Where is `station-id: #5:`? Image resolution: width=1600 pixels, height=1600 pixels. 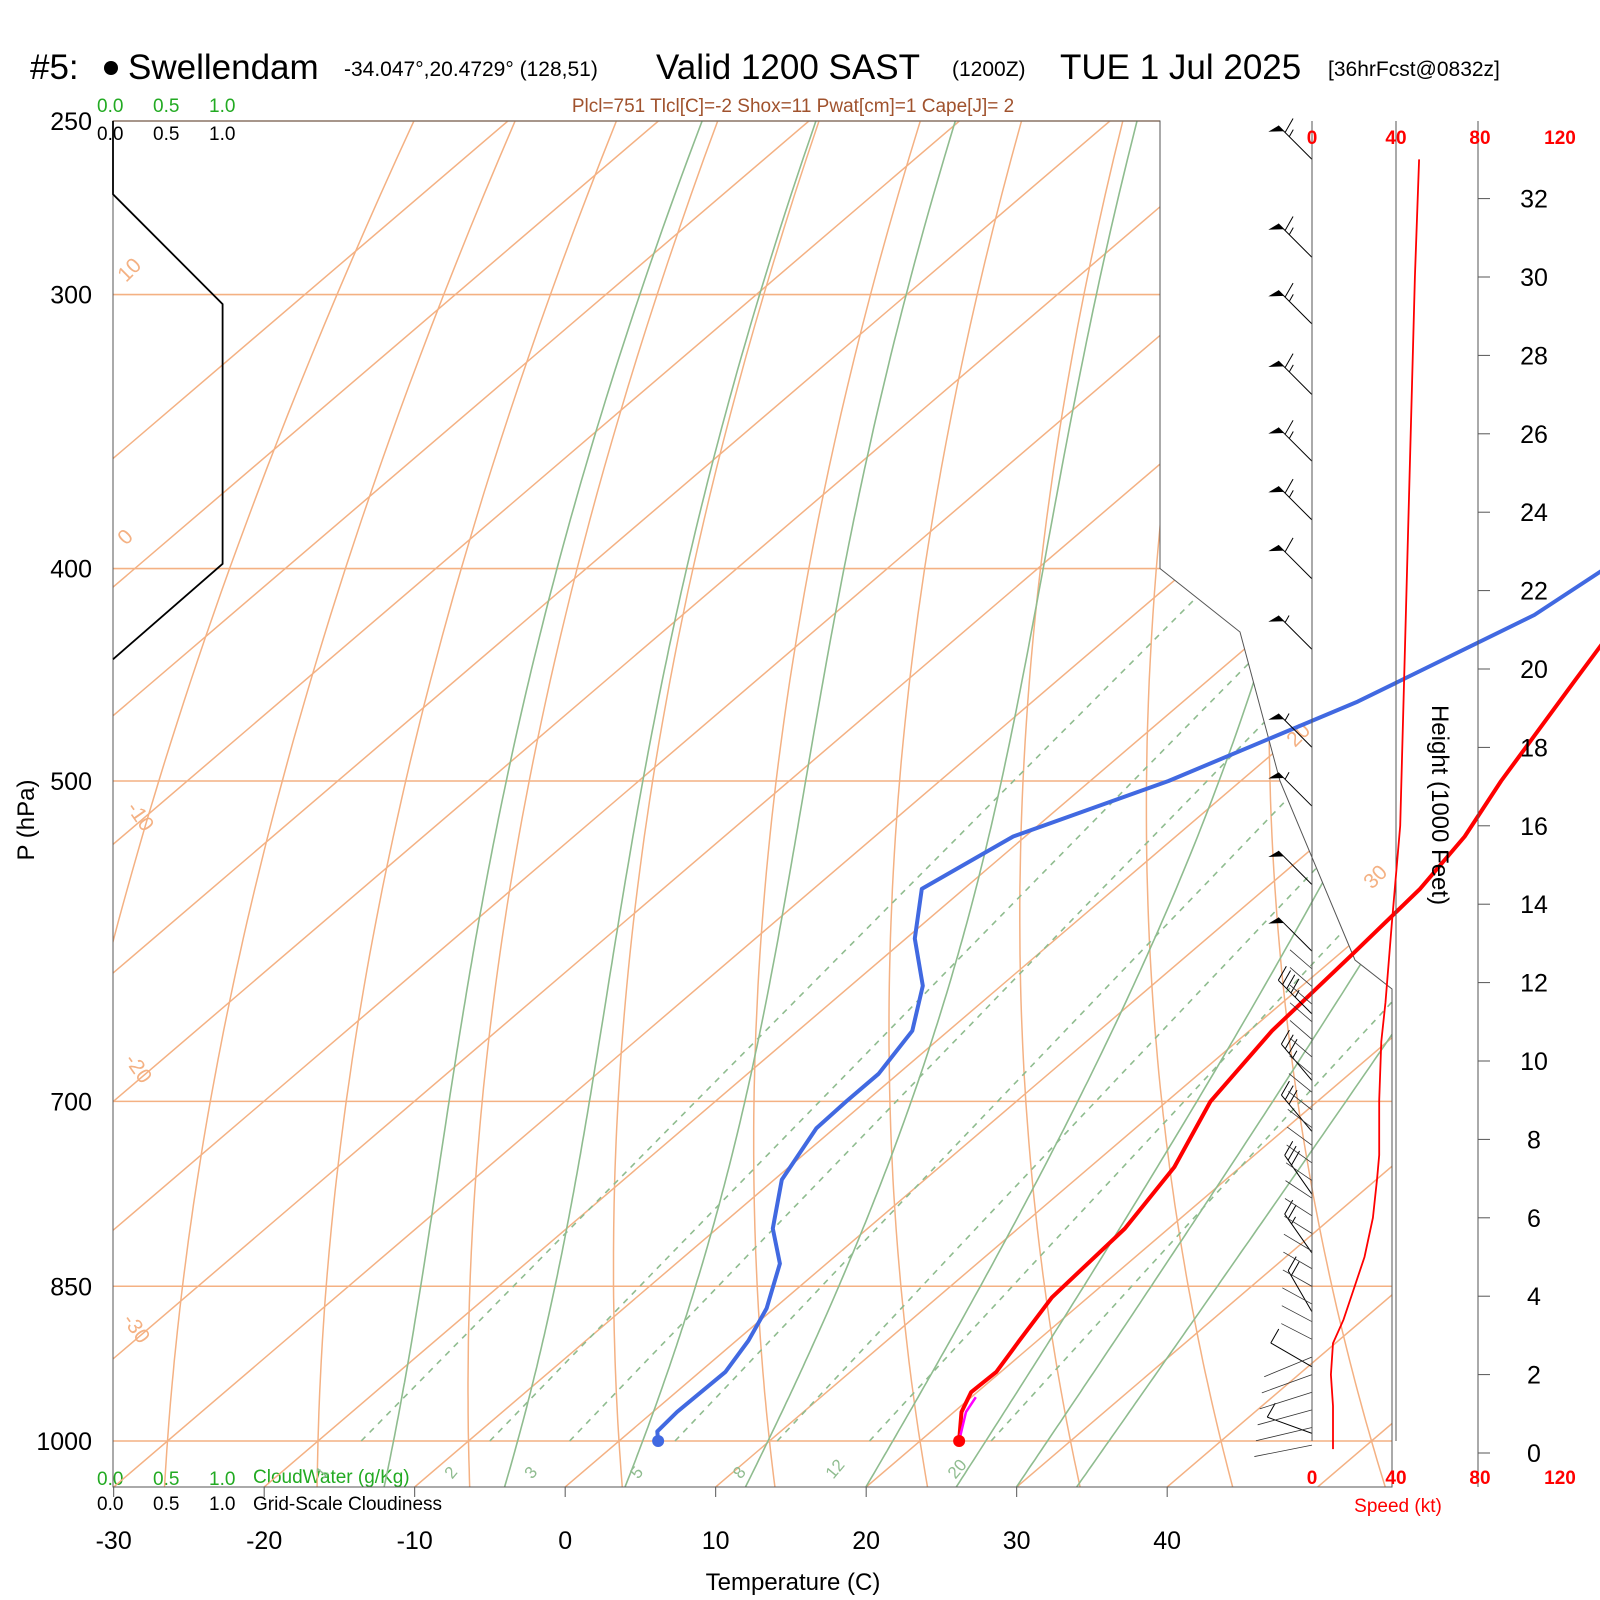
station-id: #5: is located at coordinates (54, 67).